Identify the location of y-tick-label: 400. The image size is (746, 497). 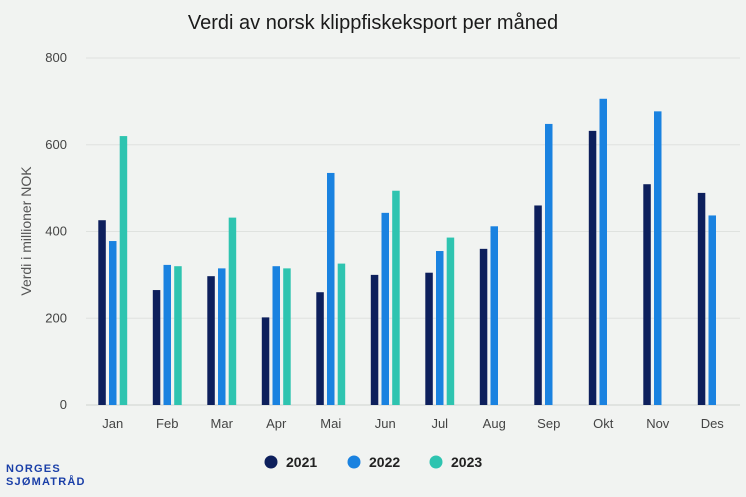
(56, 231).